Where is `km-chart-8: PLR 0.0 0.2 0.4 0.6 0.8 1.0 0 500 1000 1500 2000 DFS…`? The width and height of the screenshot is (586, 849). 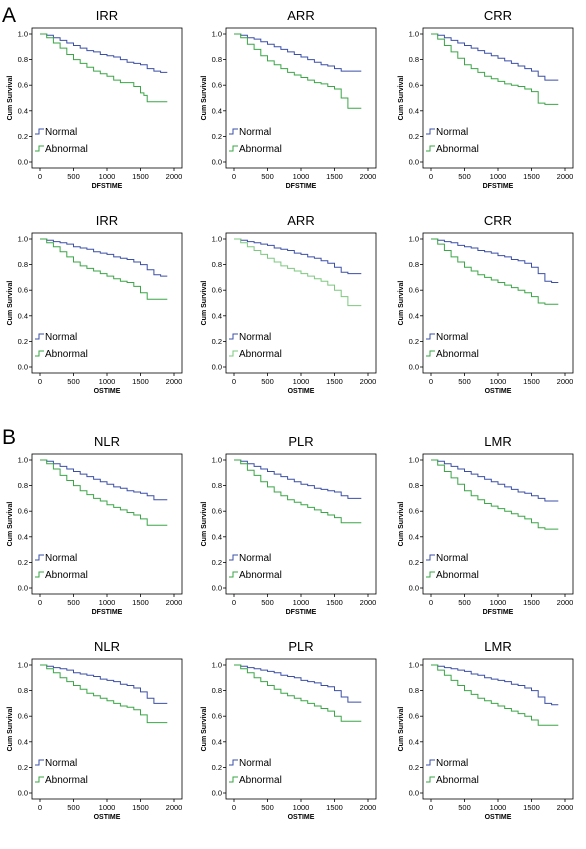
km-chart-8: PLR 0.0 0.2 0.4 0.6 0.8 1.0 0 500 1000 1500 2000 DFS… is located at coordinates (289, 525).